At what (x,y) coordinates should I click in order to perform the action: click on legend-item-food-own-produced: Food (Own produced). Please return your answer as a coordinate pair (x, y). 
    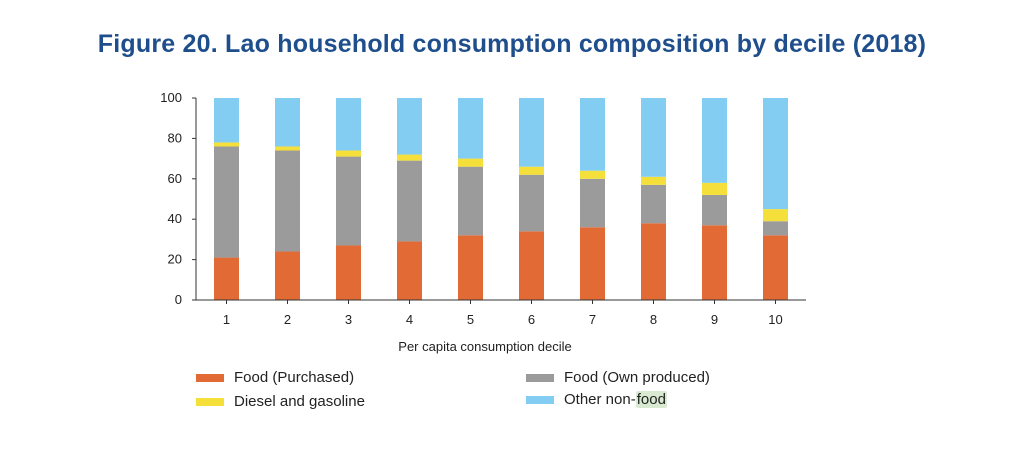
    Looking at the image, I should click on (618, 377).